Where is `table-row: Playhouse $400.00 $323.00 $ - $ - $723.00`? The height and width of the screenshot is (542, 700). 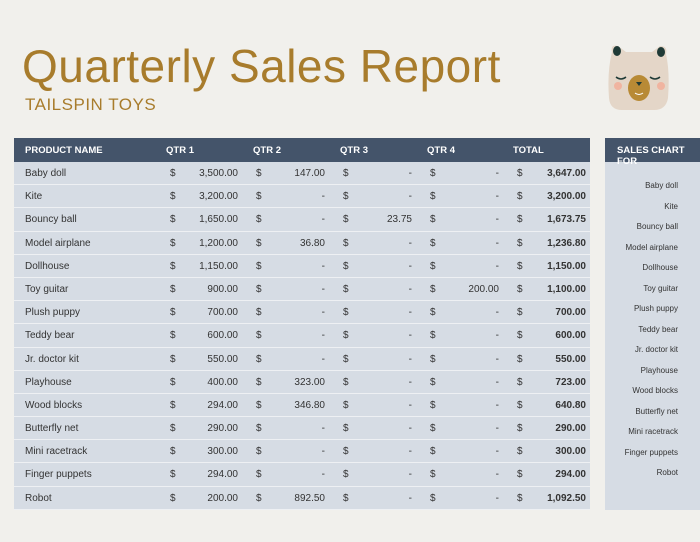 table-row: Playhouse $400.00 $323.00 $ - $ - $723.00 is located at coordinates (302, 382).